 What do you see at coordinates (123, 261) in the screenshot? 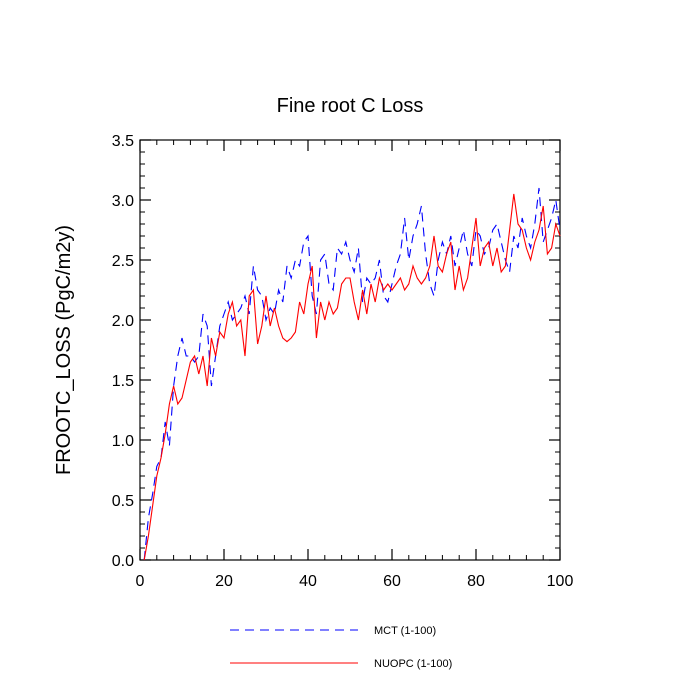
I see `y-tick-label: 2.5` at bounding box center [123, 261].